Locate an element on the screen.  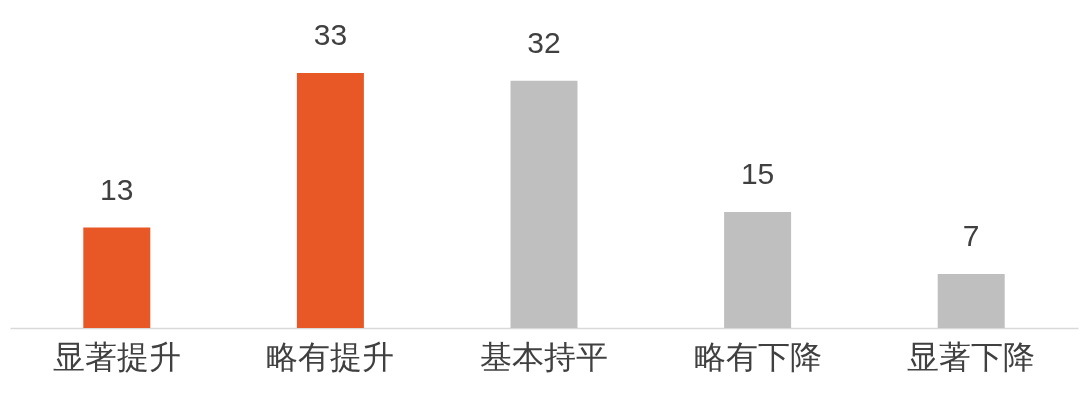
data-label: 33 is located at coordinates (330, 34).